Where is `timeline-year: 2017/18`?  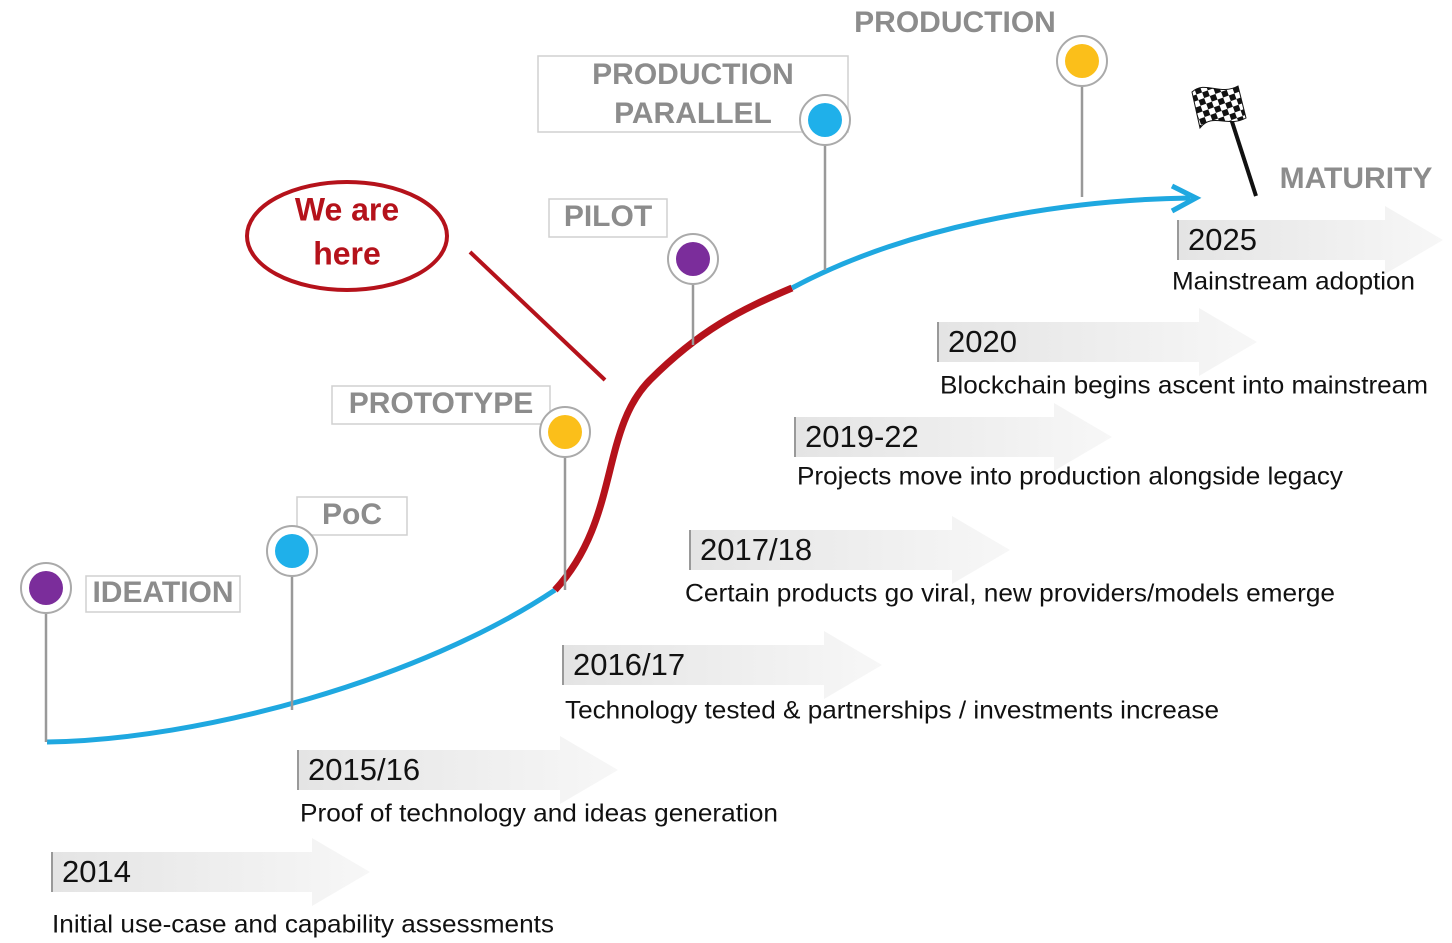
timeline-year: 2017/18 is located at coordinates (756, 549).